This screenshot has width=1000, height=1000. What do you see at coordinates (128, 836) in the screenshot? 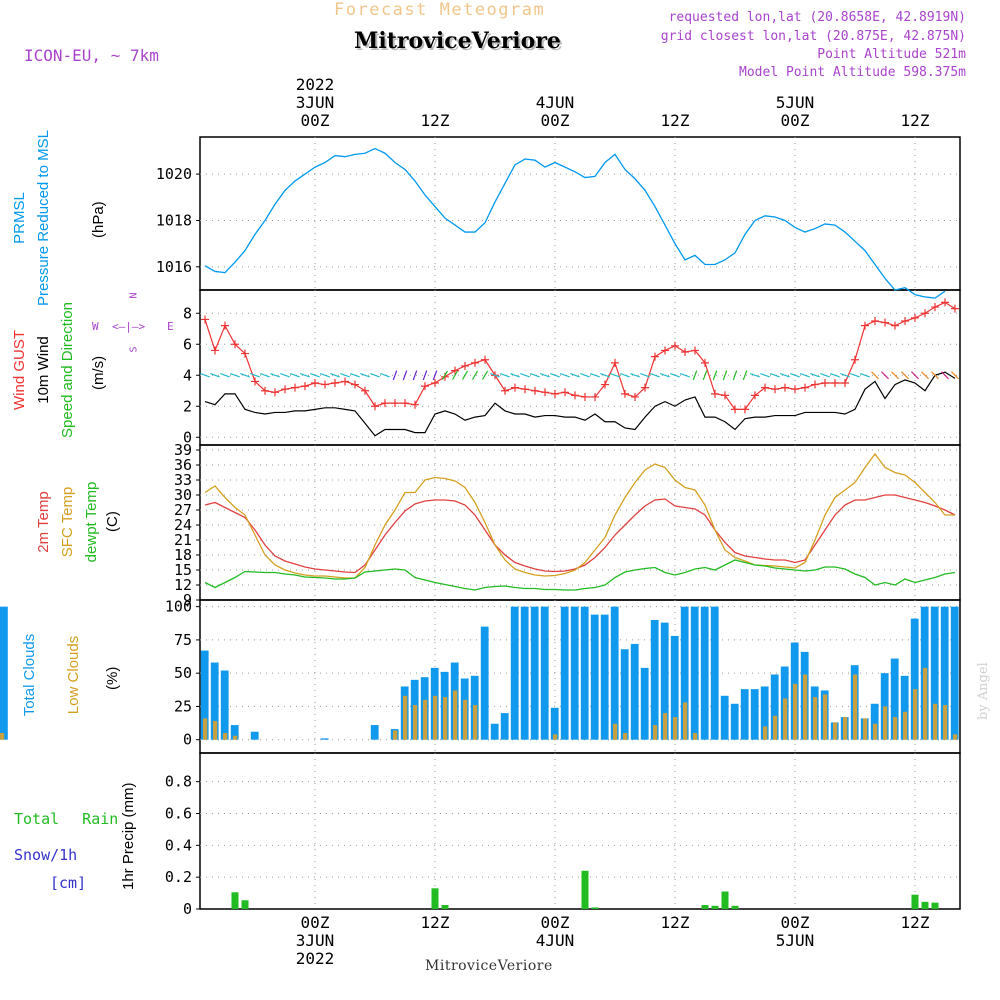
I see `precip-ylabel: 1hr Precip (mm)` at bounding box center [128, 836].